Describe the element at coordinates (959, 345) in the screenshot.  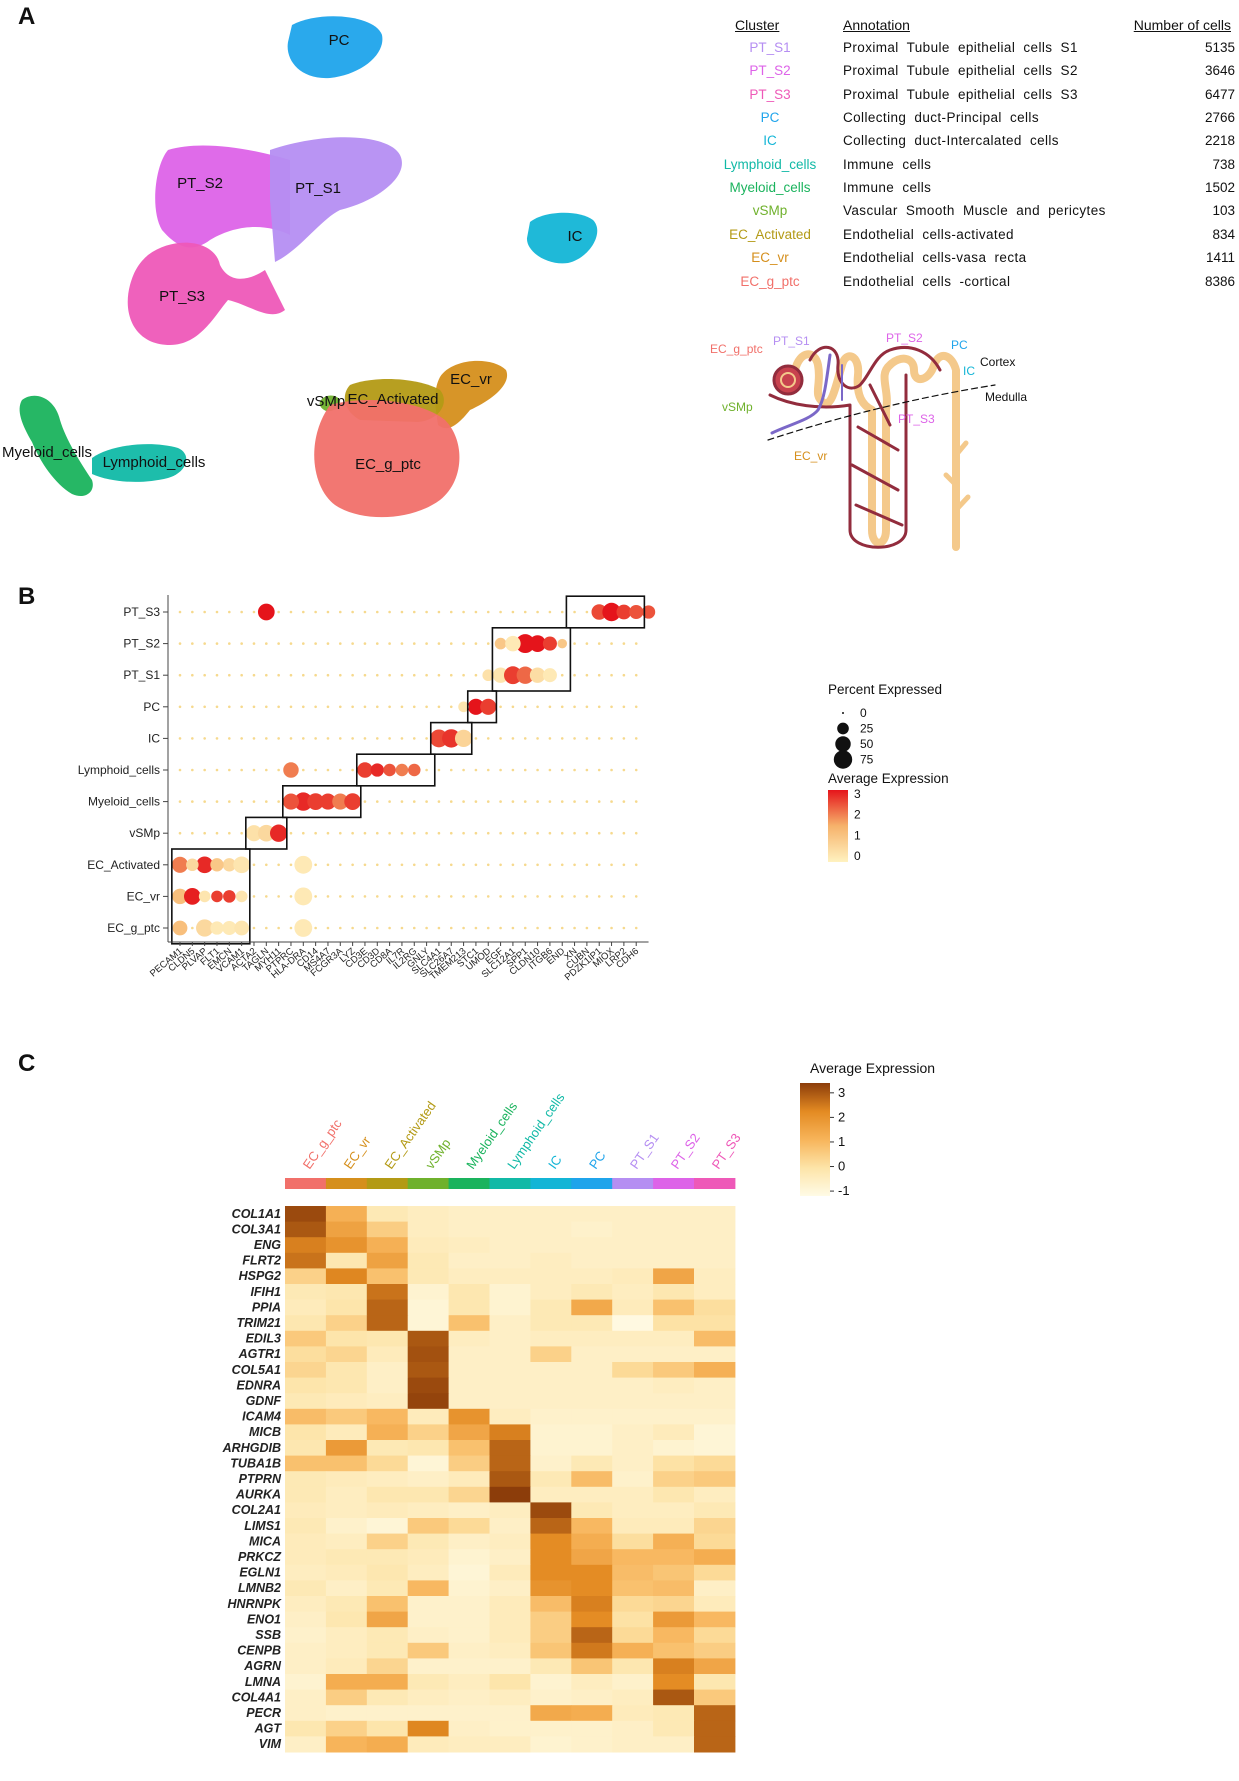
I see `nephron-label-pc: PC` at that location.